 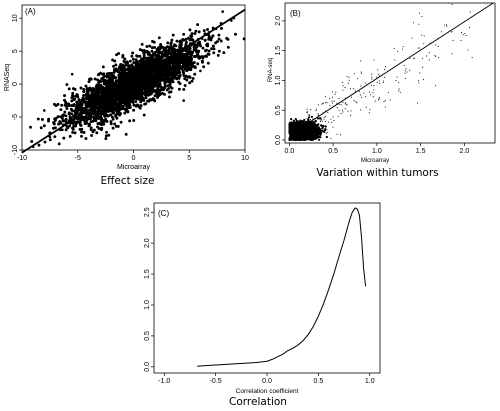 I want to click on y-tick-label: 0.5, so click(x=278, y=110).